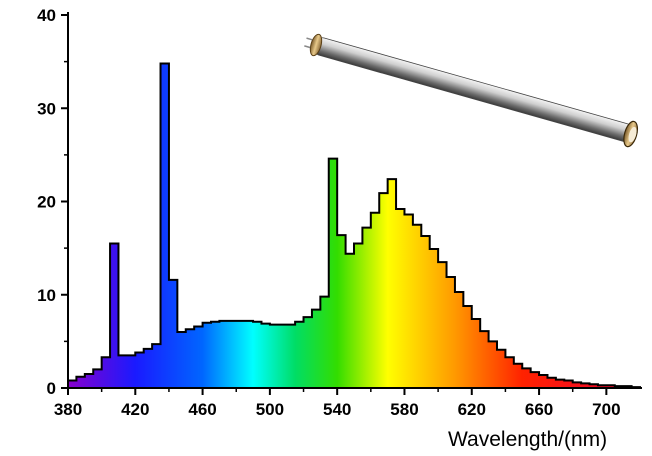 This screenshot has width=652, height=456. I want to click on x-tick-label: 420, so click(135, 409).